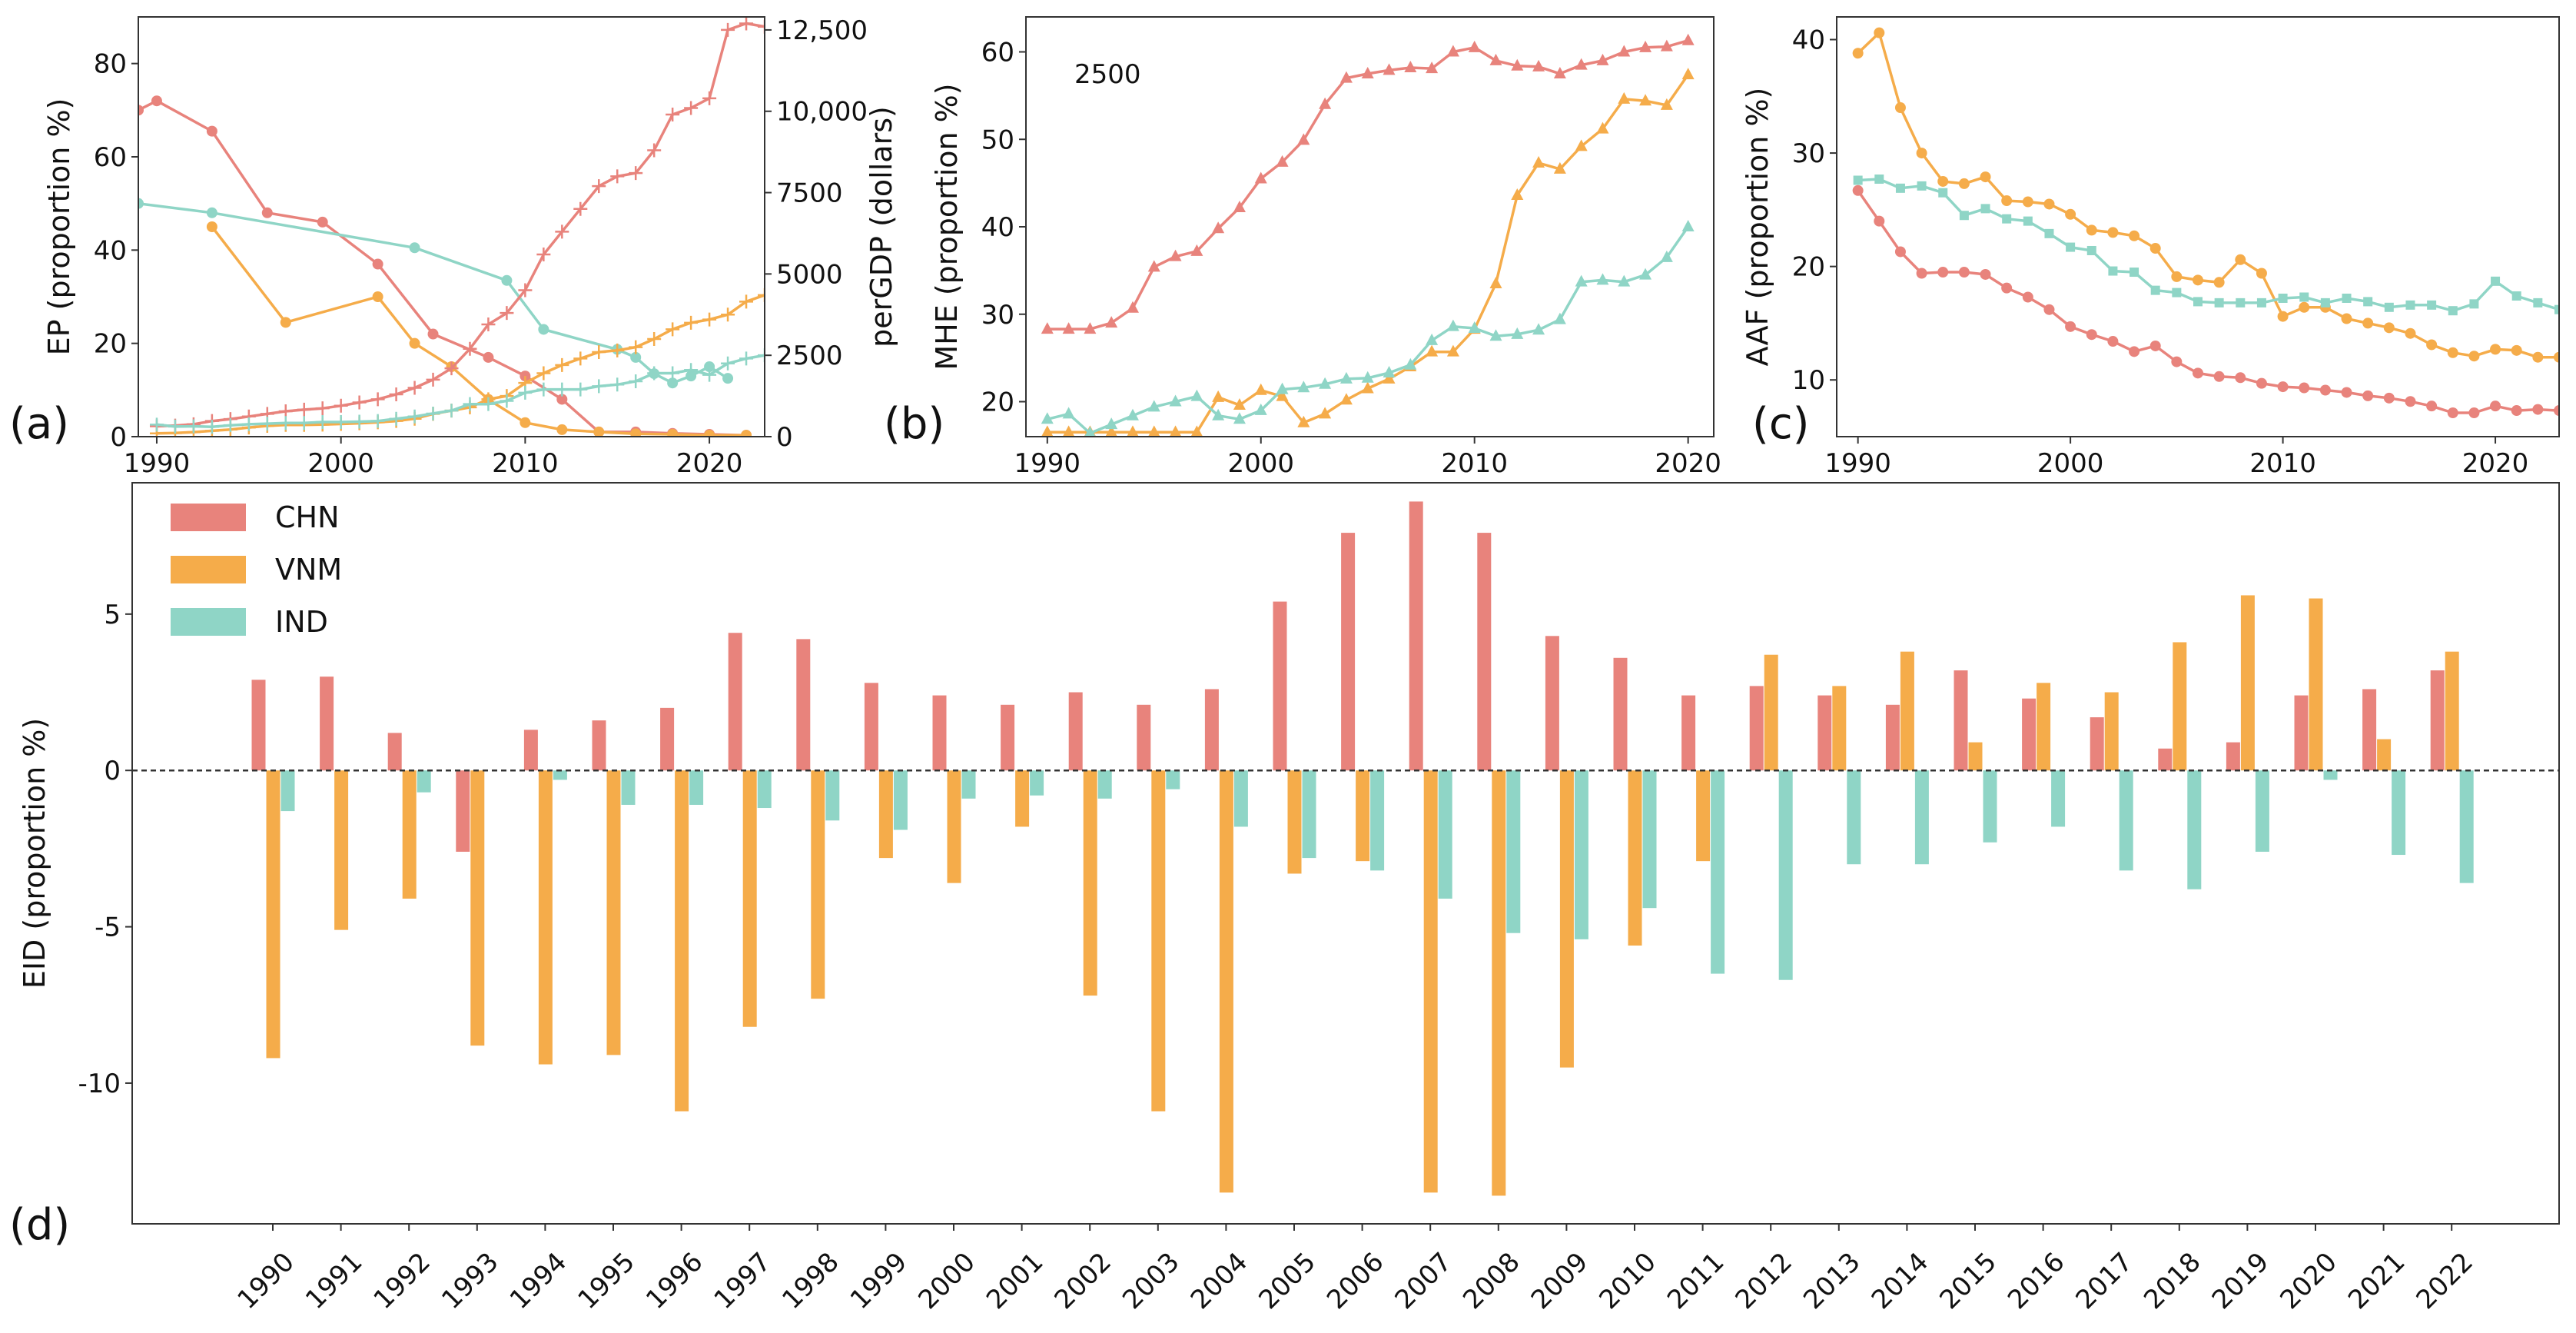 This screenshot has height=1333, width=2576. What do you see at coordinates (256, 569) in the screenshot?
I see `legend: CHN VNM IND` at bounding box center [256, 569].